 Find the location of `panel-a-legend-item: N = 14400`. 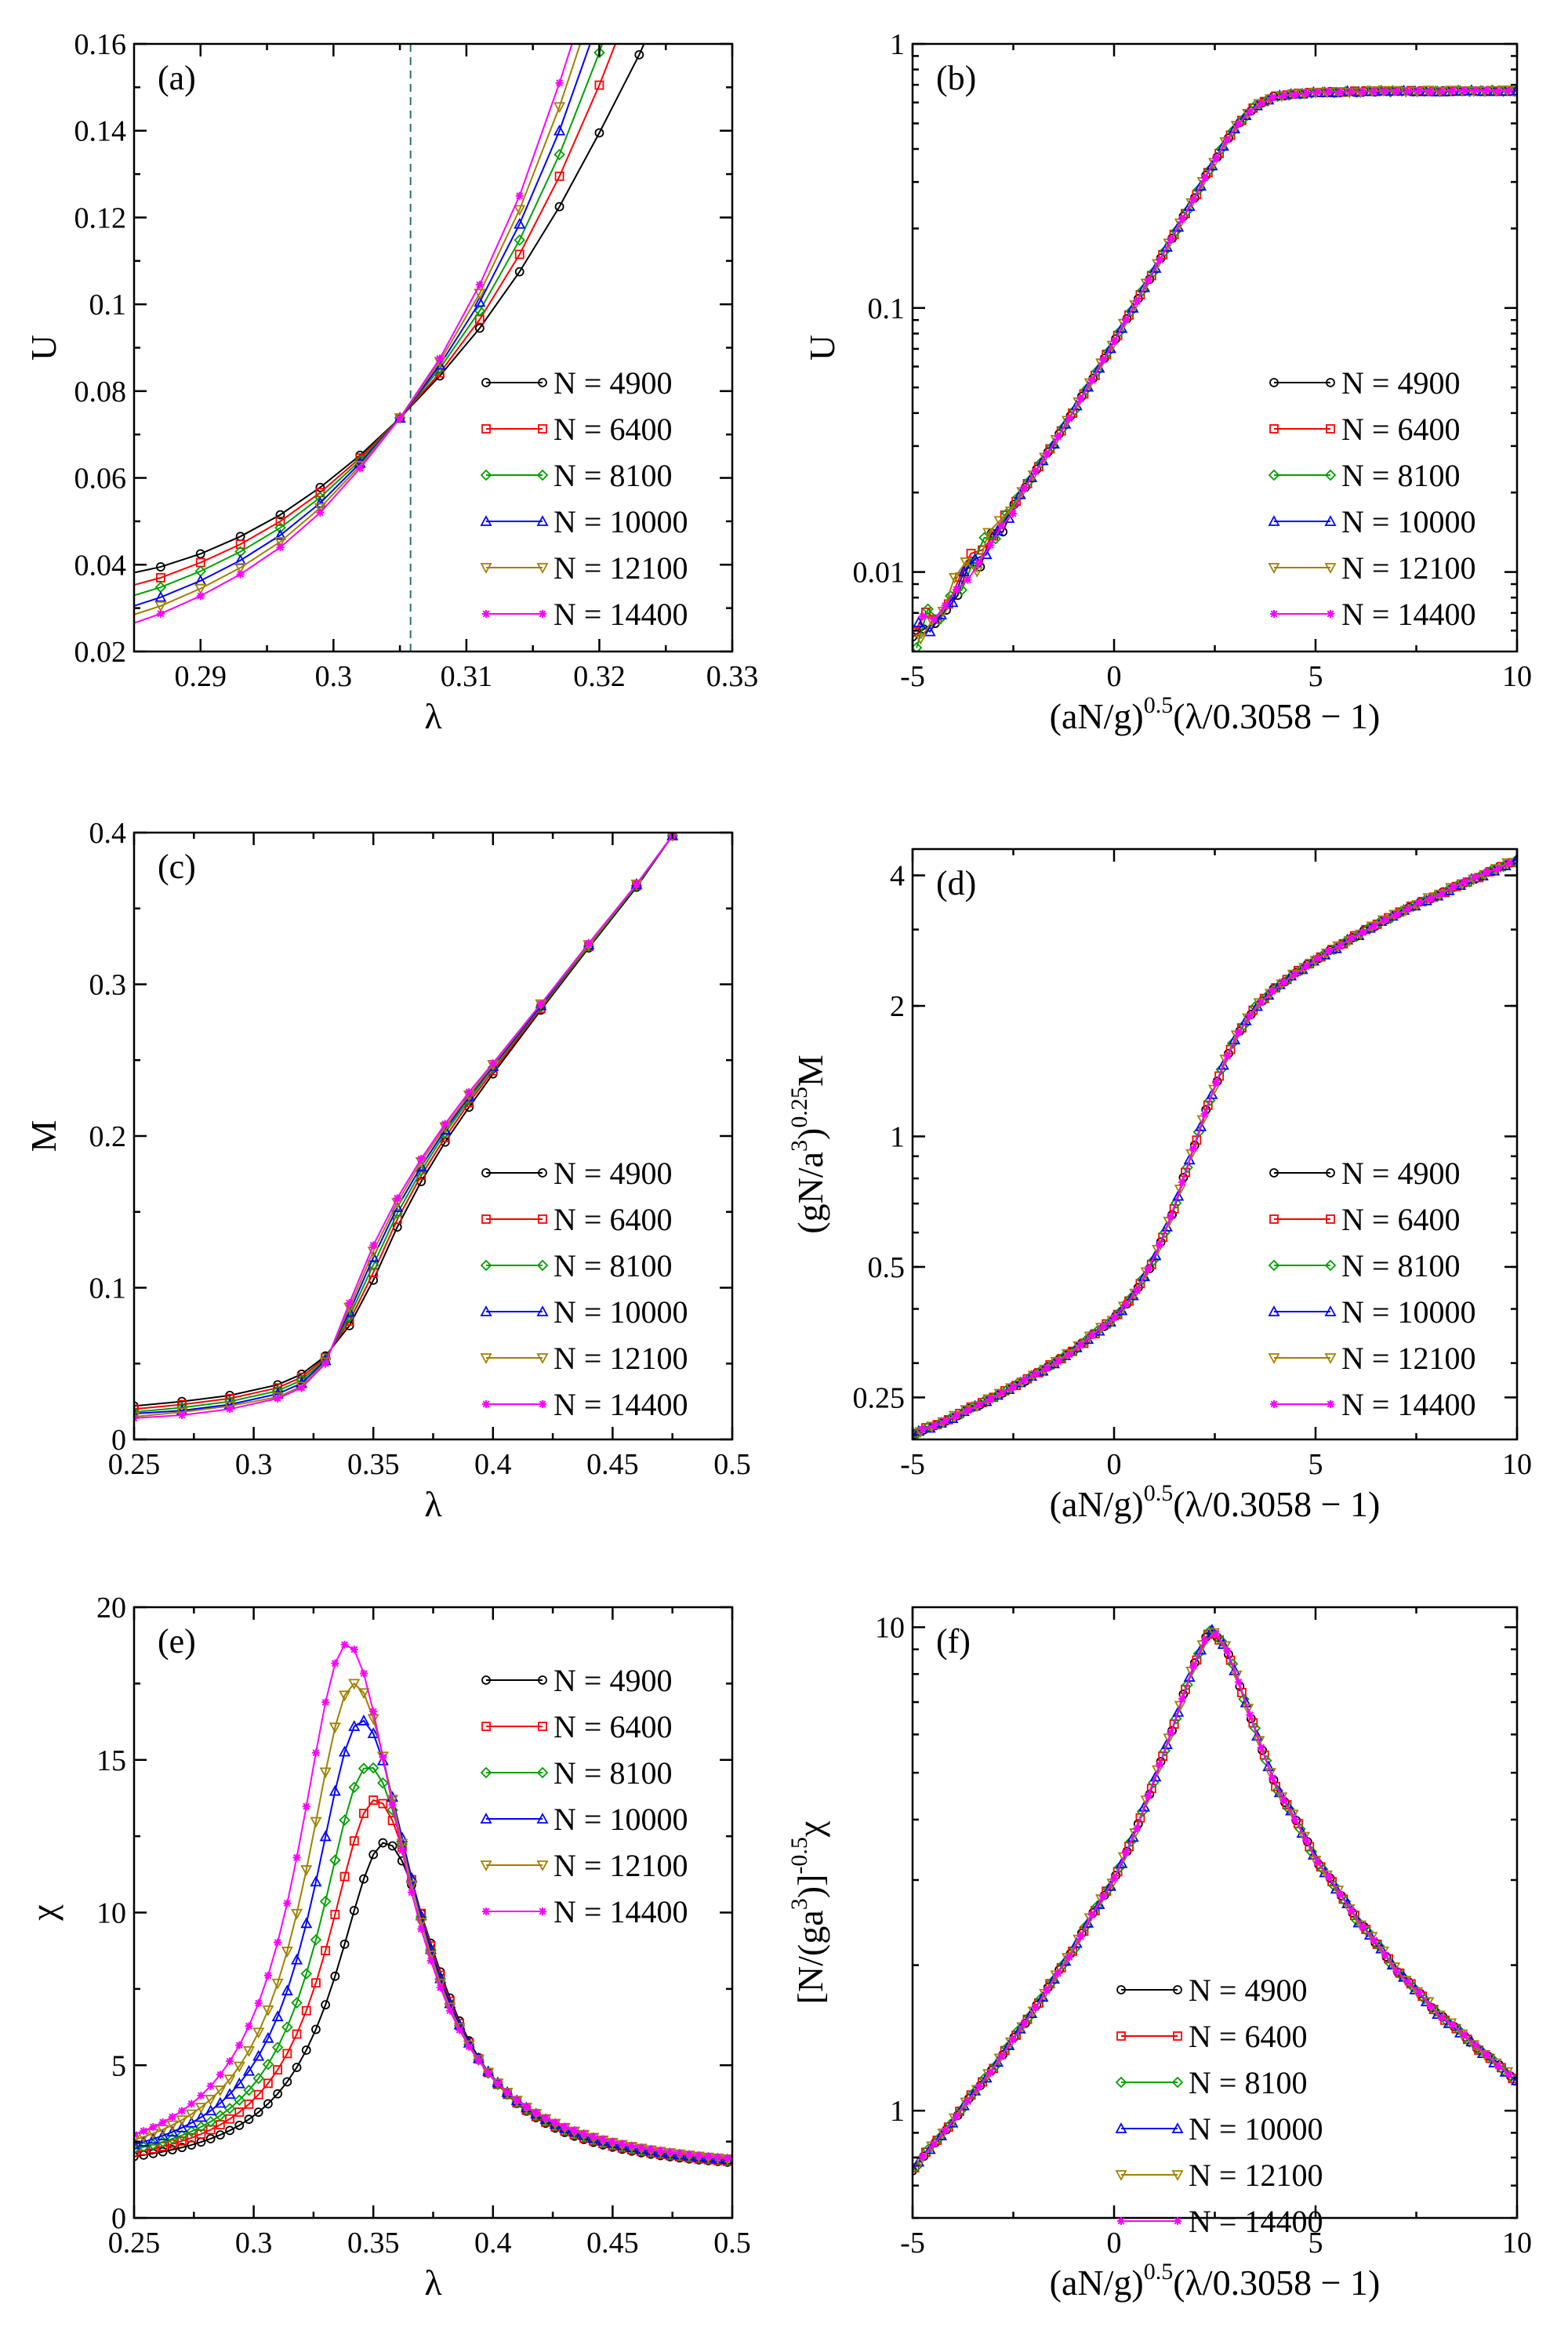

panel-a-legend-item: N = 14400 is located at coordinates (585, 614).